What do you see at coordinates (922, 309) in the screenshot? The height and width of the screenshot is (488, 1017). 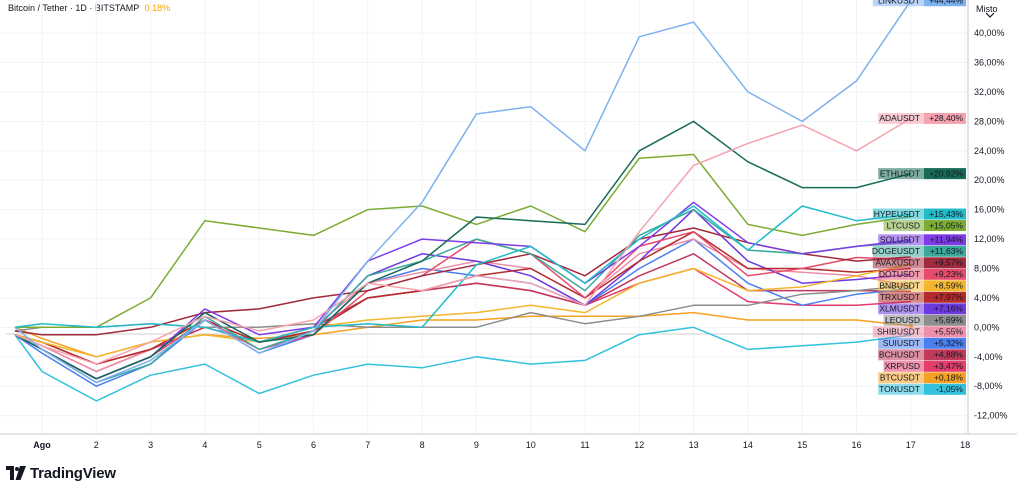 I see `badge-xlmusdt: XLMUSDT +7,16%` at bounding box center [922, 309].